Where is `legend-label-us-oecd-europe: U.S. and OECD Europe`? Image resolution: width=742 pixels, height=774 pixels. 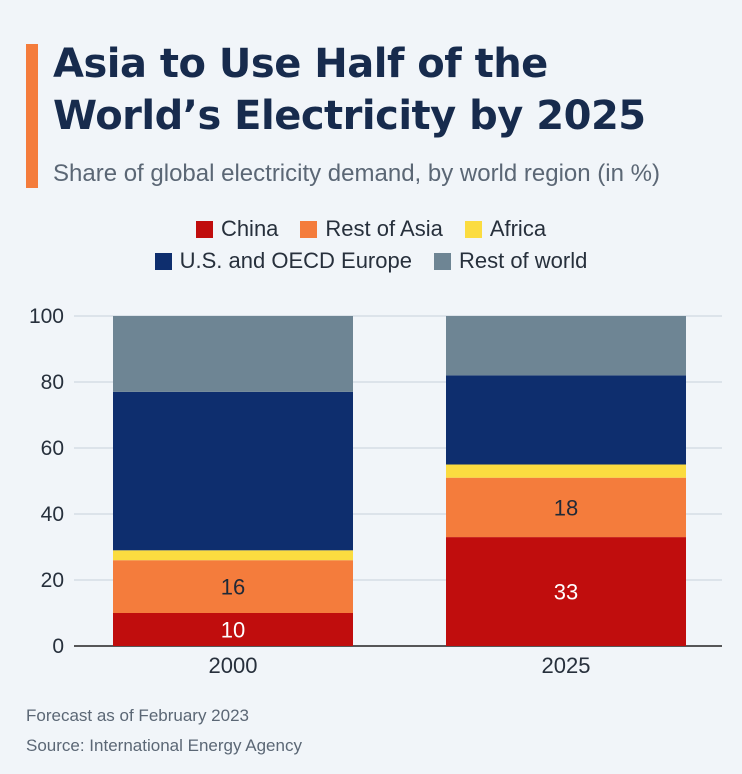
legend-label-us-oecd-europe: U.S. and OECD Europe is located at coordinates (295, 260).